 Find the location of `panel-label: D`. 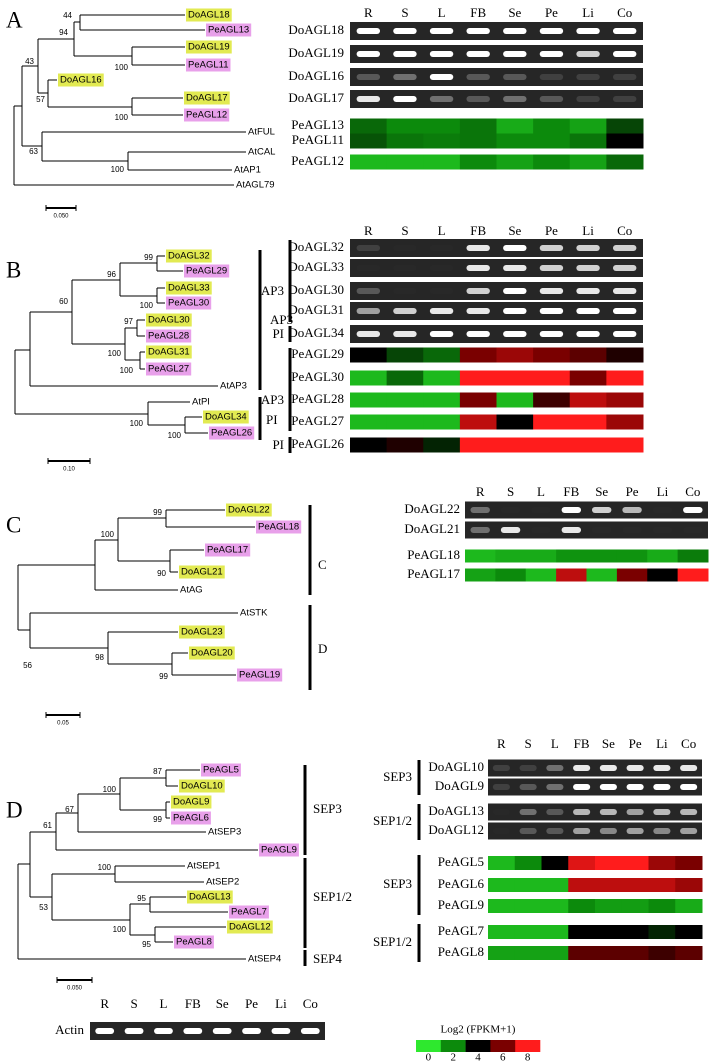

panel-label: D is located at coordinates (14, 809).